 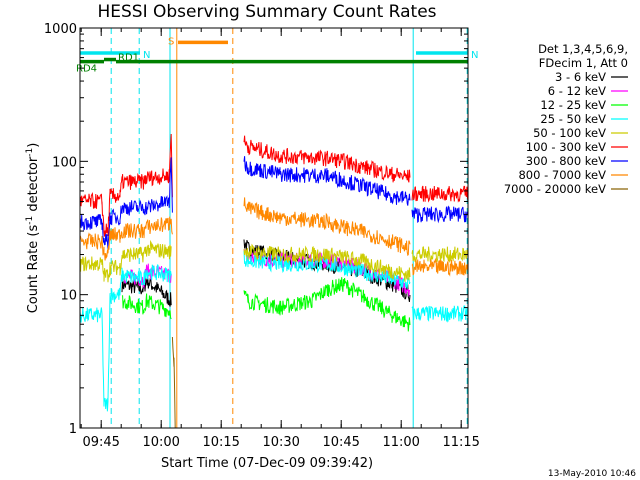 What do you see at coordinates (340, 442) in the screenshot?
I see `x-tick-label: 10:45` at bounding box center [340, 442].